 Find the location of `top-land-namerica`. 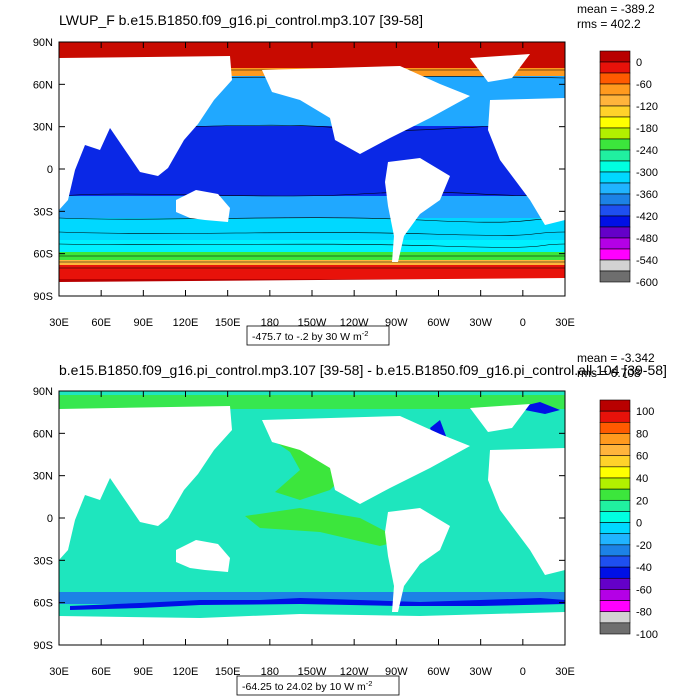

top-land-namerica is located at coordinates (366, 110).